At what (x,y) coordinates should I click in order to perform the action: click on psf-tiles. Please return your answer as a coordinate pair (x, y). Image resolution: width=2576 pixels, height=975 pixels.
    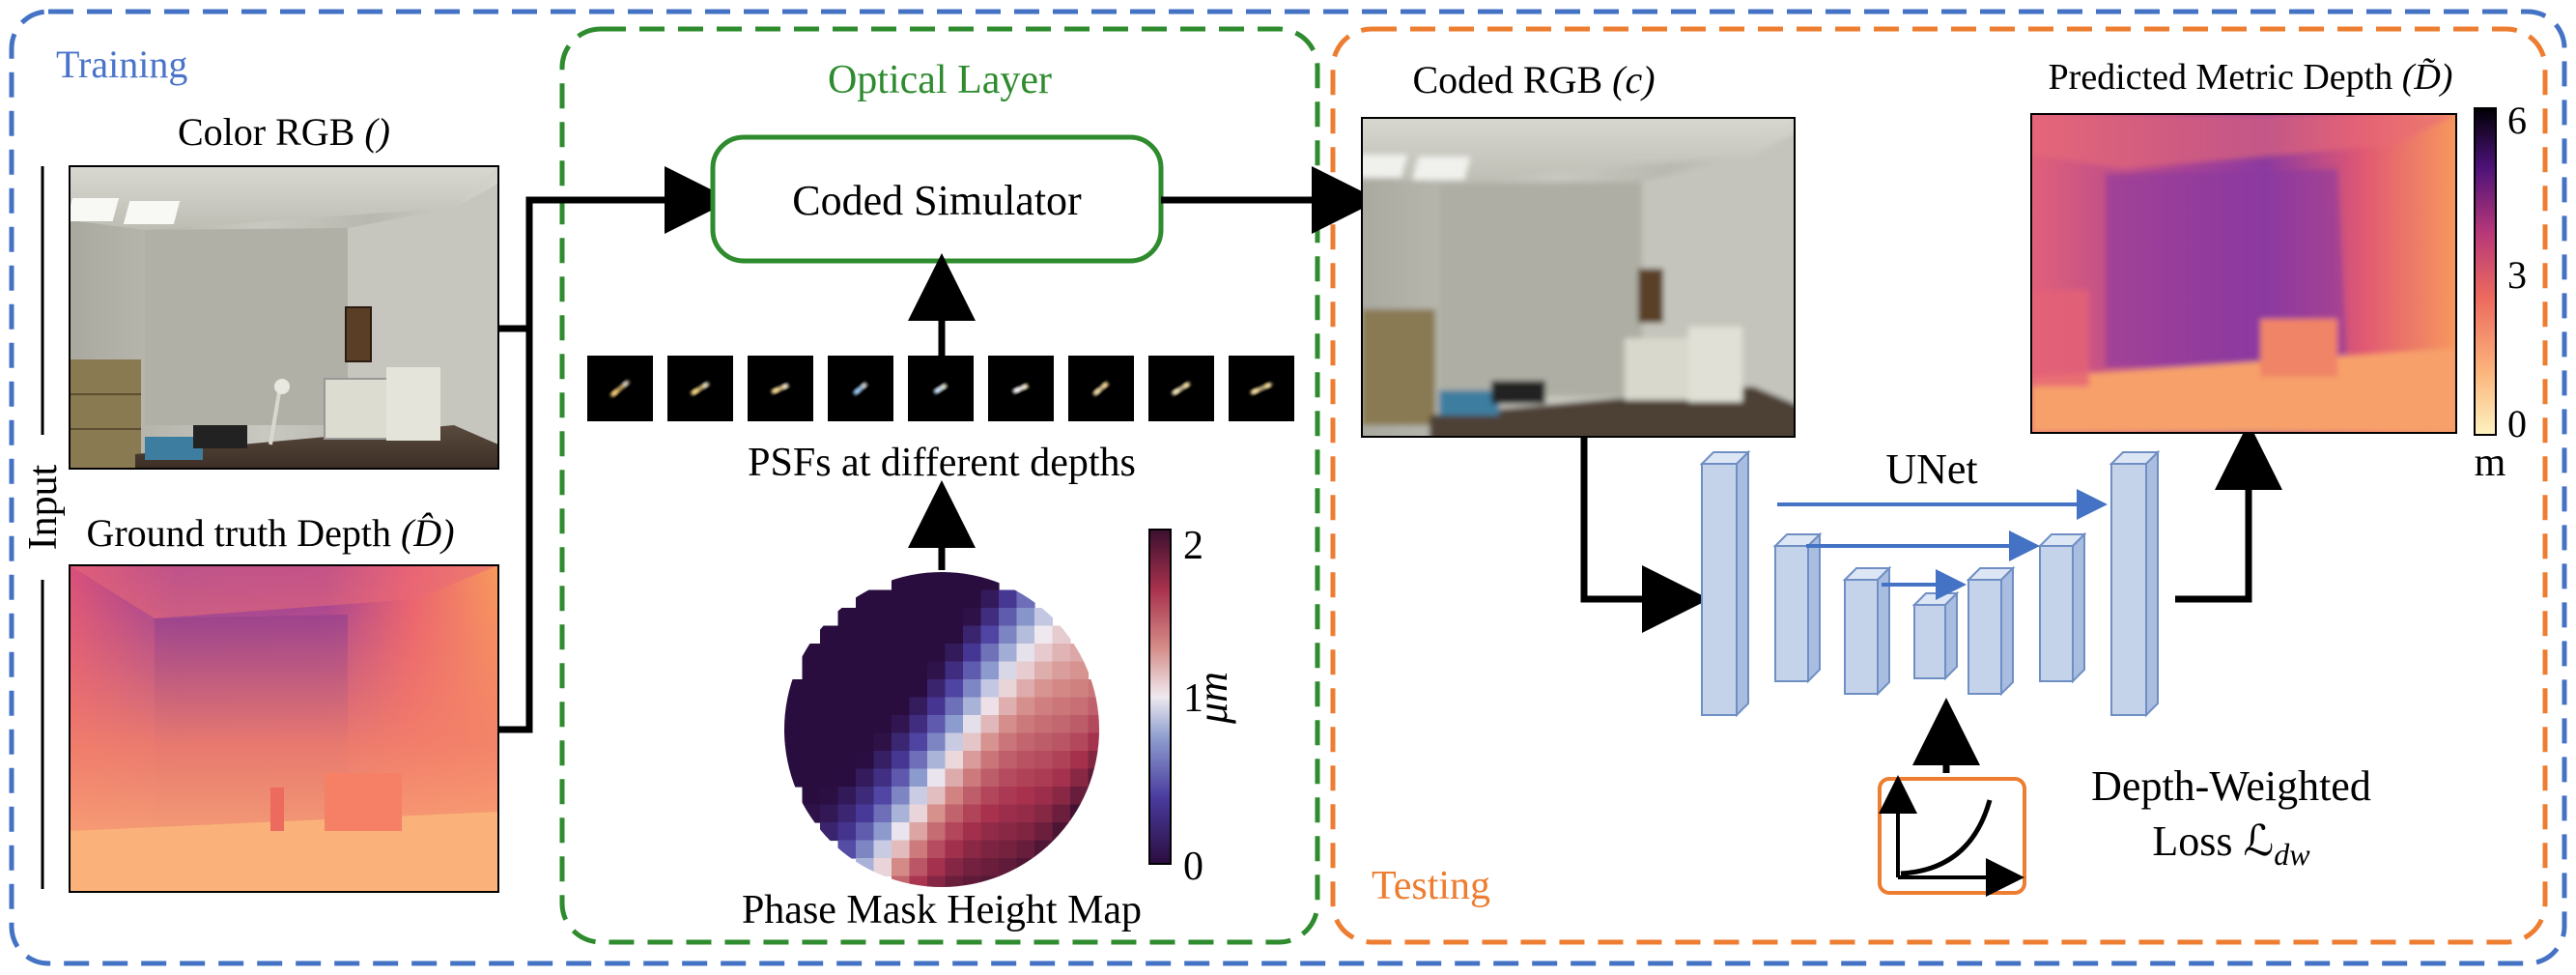
    Looking at the image, I should click on (940, 388).